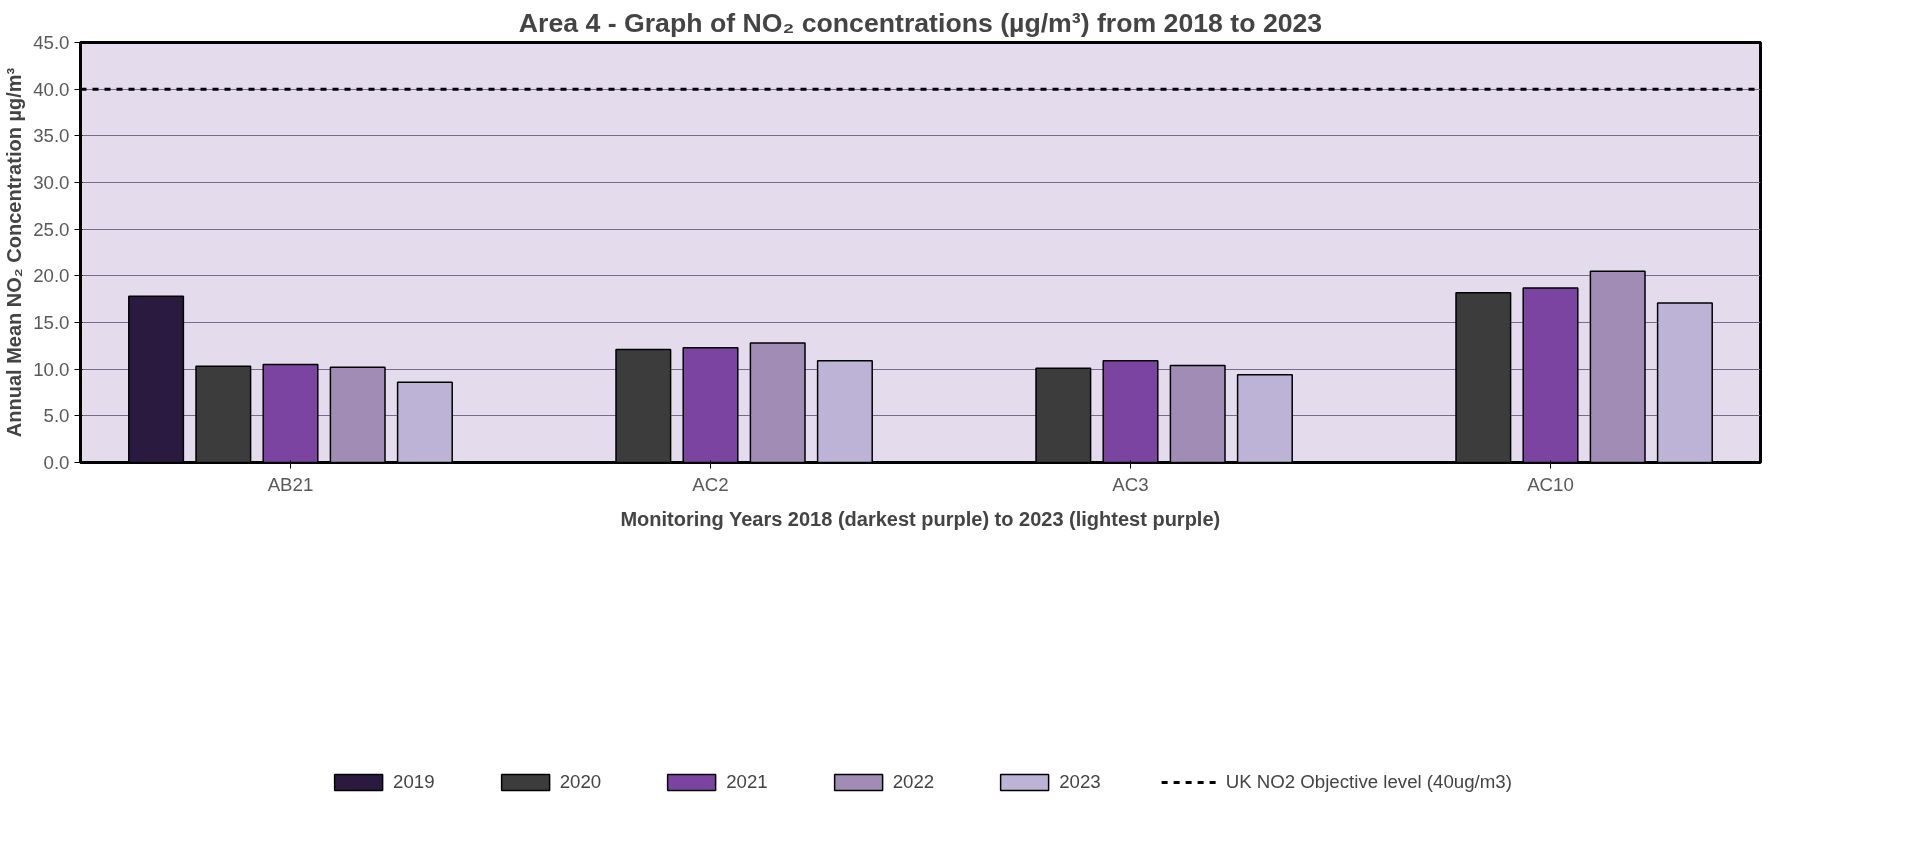 Image resolution: width=1905 pixels, height=851 pixels. I want to click on y-tick-label: 45.0, so click(51, 42).